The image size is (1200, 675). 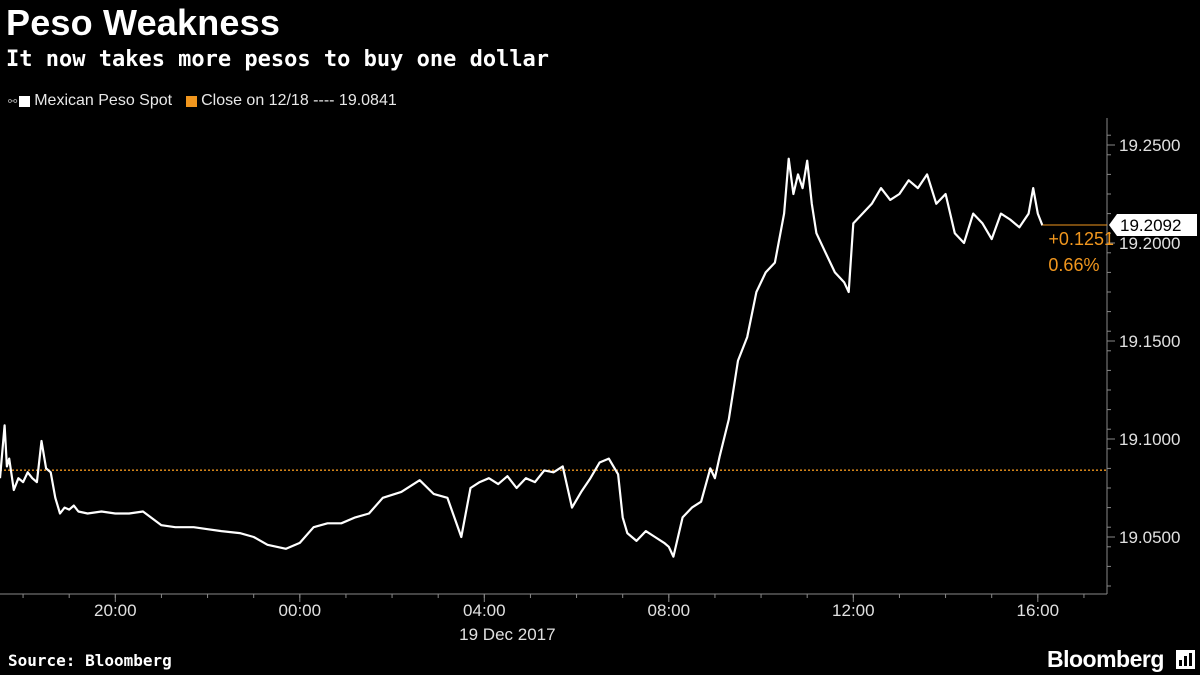 What do you see at coordinates (1073, 265) in the screenshot?
I see `change-pct-label: 0.66%` at bounding box center [1073, 265].